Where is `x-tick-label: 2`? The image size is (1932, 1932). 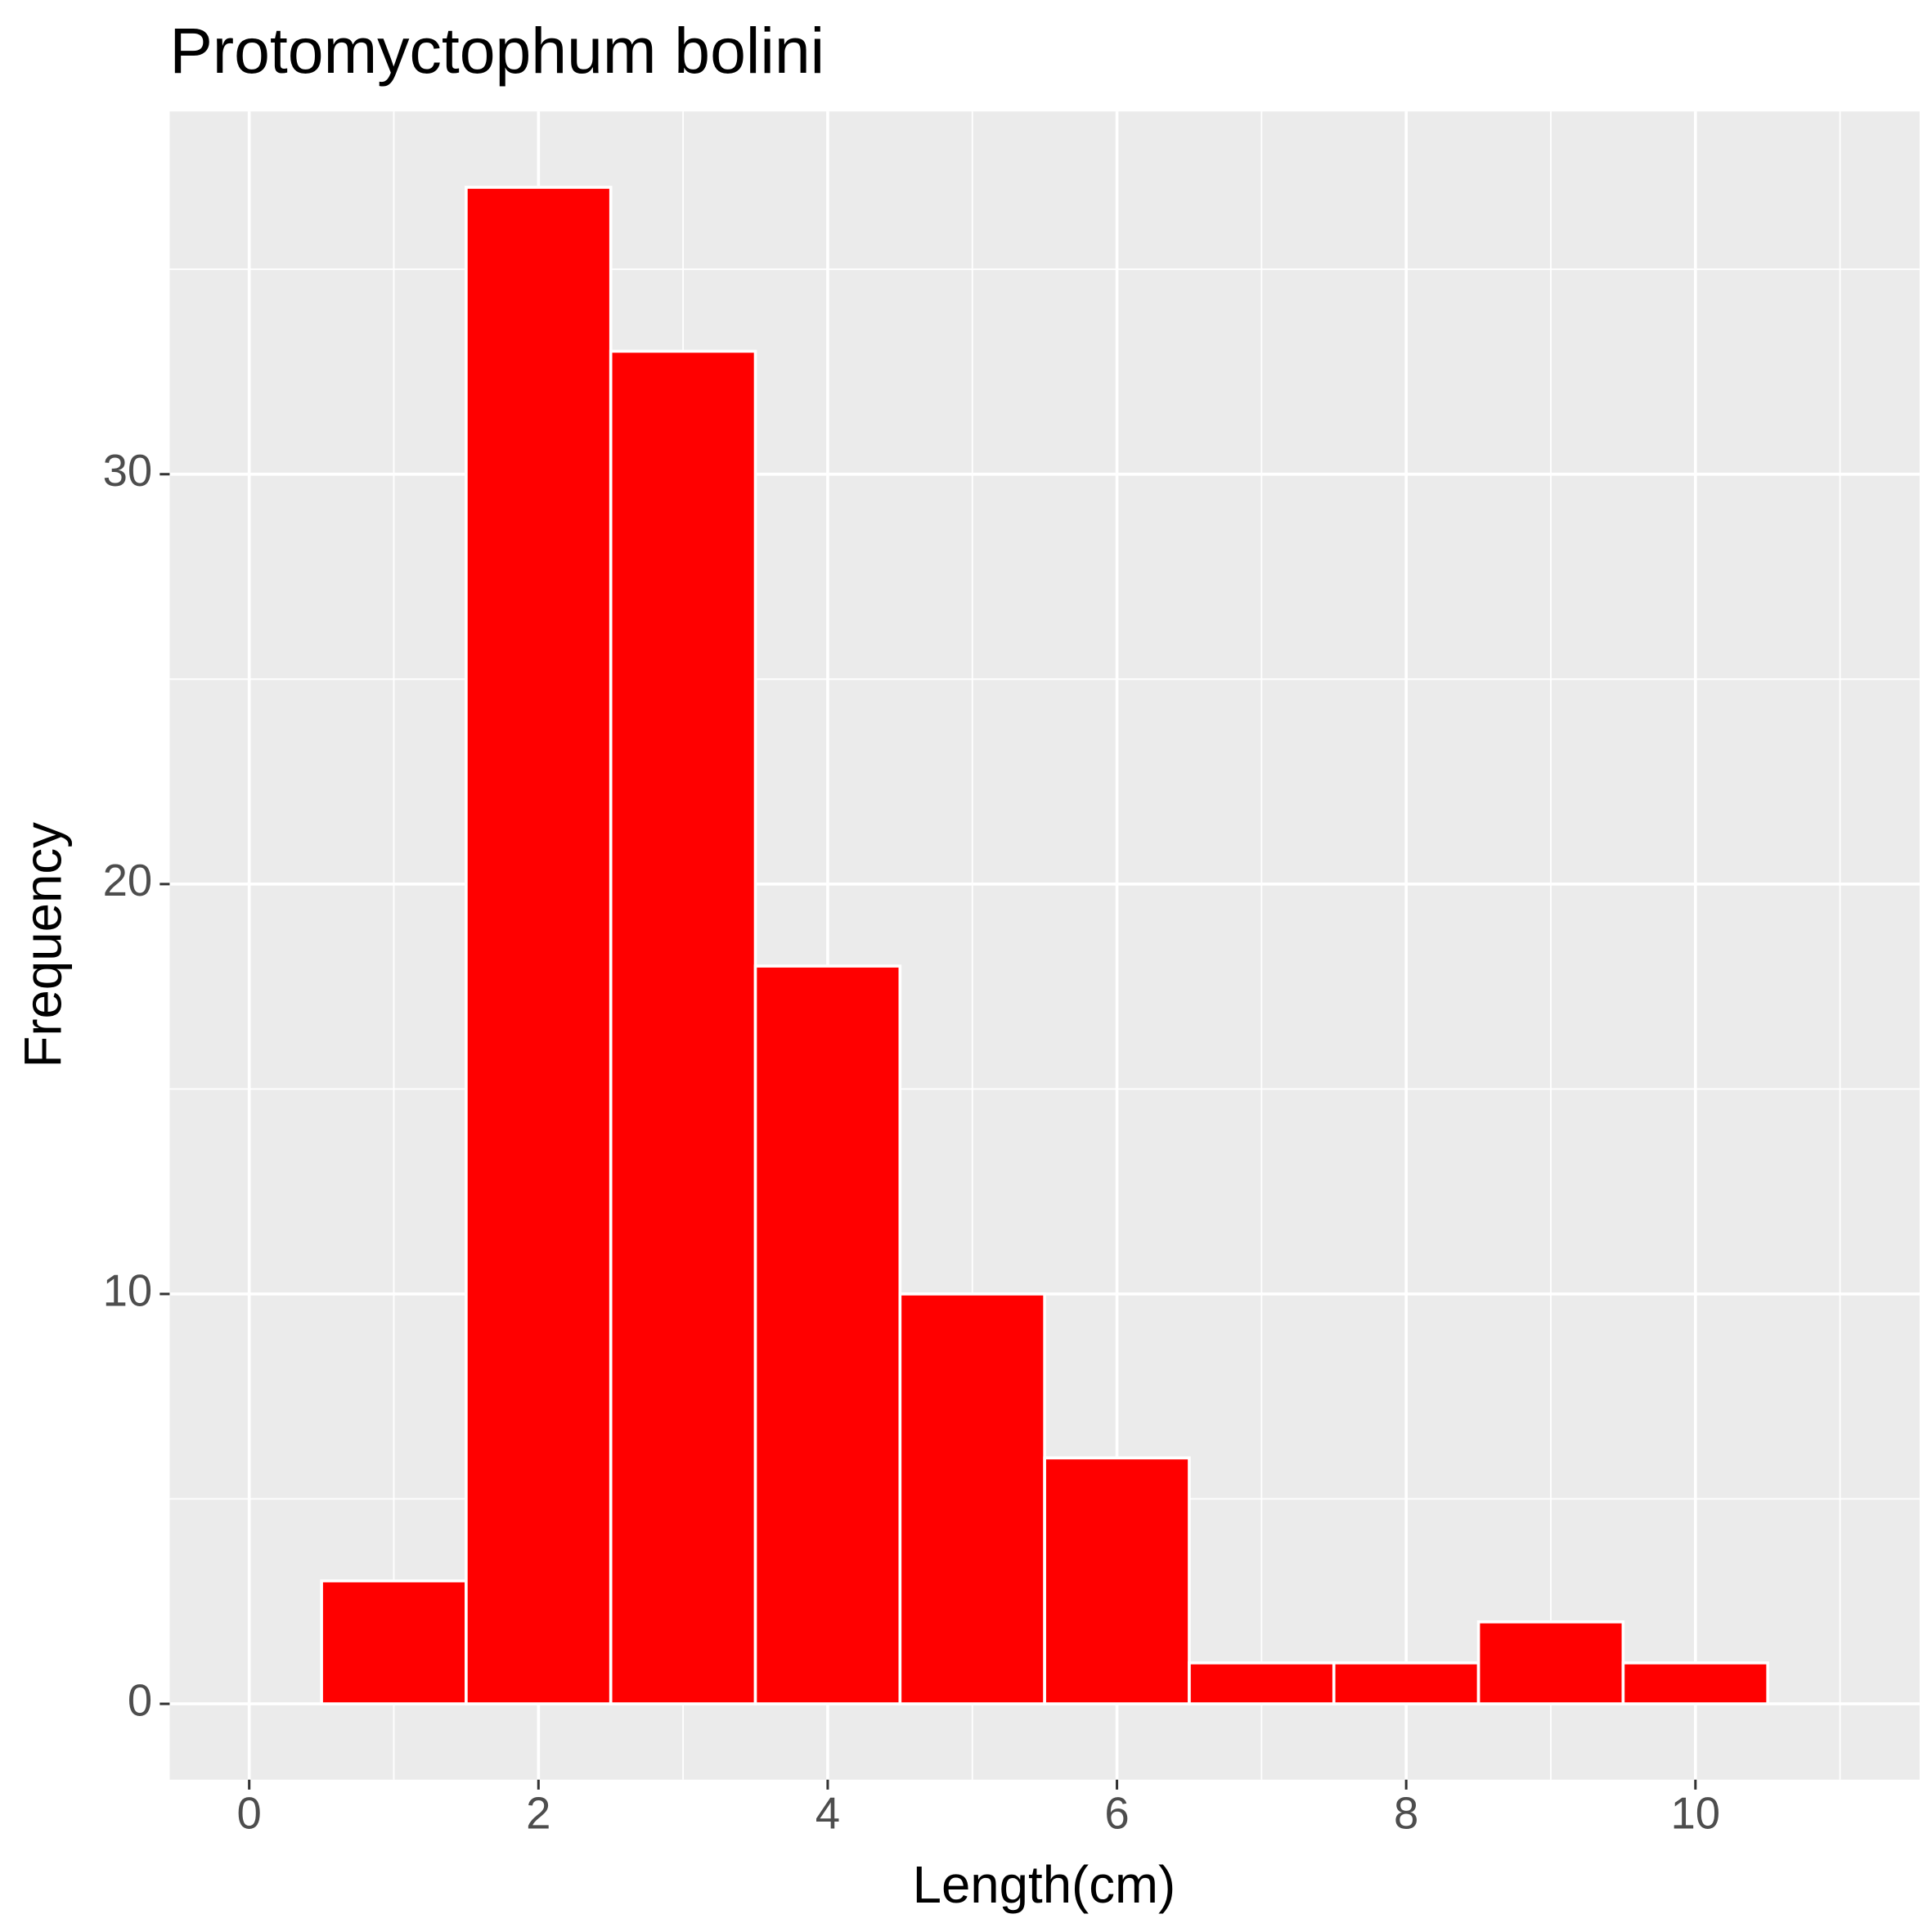
x-tick-label: 2 is located at coordinates (538, 1814).